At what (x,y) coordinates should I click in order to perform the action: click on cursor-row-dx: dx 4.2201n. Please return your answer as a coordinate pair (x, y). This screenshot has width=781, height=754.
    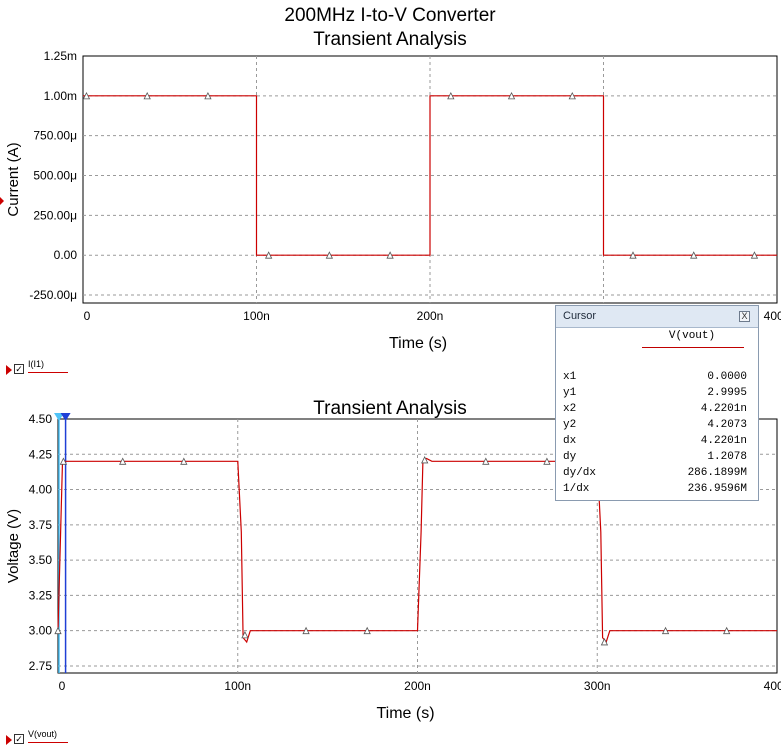
    Looking at the image, I should click on (655, 441).